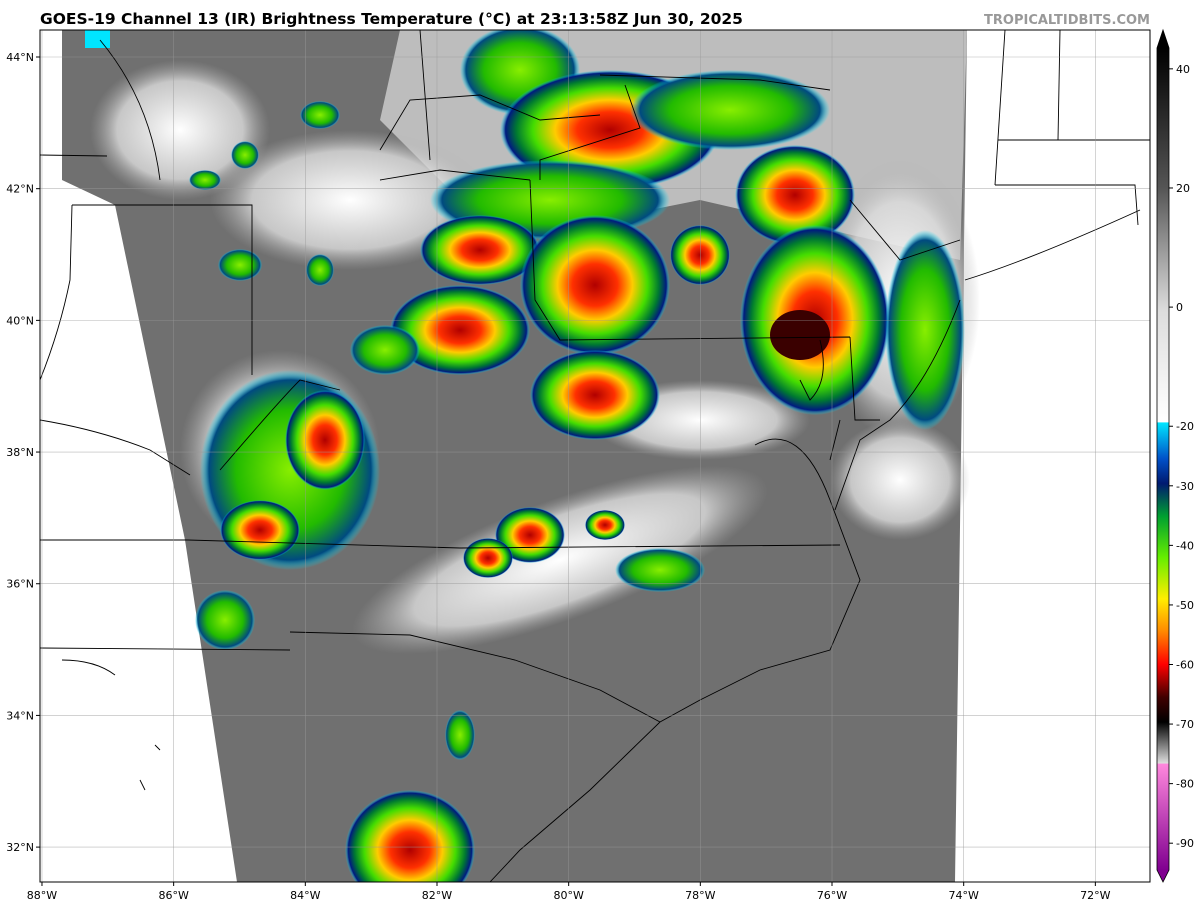  I want to click on colorbar-frame, so click(1163, 455).